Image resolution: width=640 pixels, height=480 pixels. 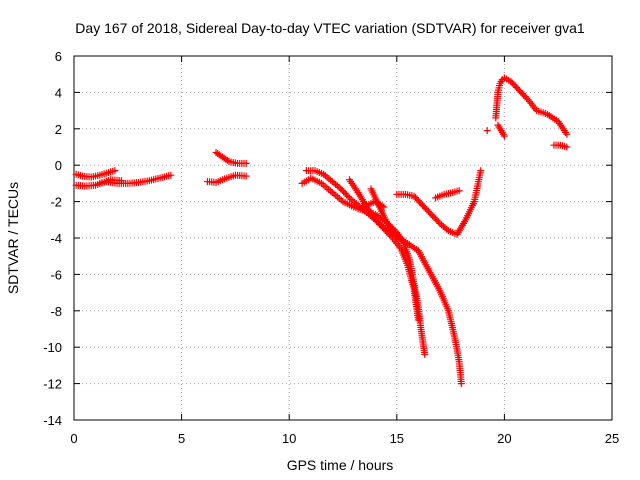 What do you see at coordinates (52, 384) in the screenshot?
I see `y-tick-label: -12` at bounding box center [52, 384].